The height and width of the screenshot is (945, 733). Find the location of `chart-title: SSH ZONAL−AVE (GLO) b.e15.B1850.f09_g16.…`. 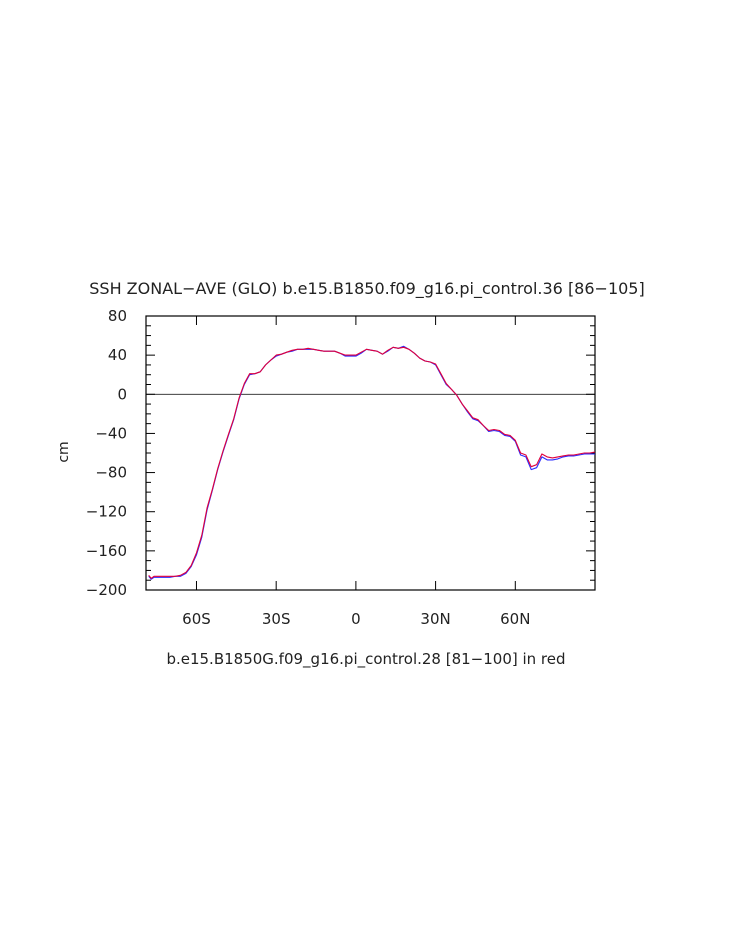

chart-title: SSH ZONAL−AVE (GLO) b.e15.B1850.f09_g16.… is located at coordinates (366, 289).